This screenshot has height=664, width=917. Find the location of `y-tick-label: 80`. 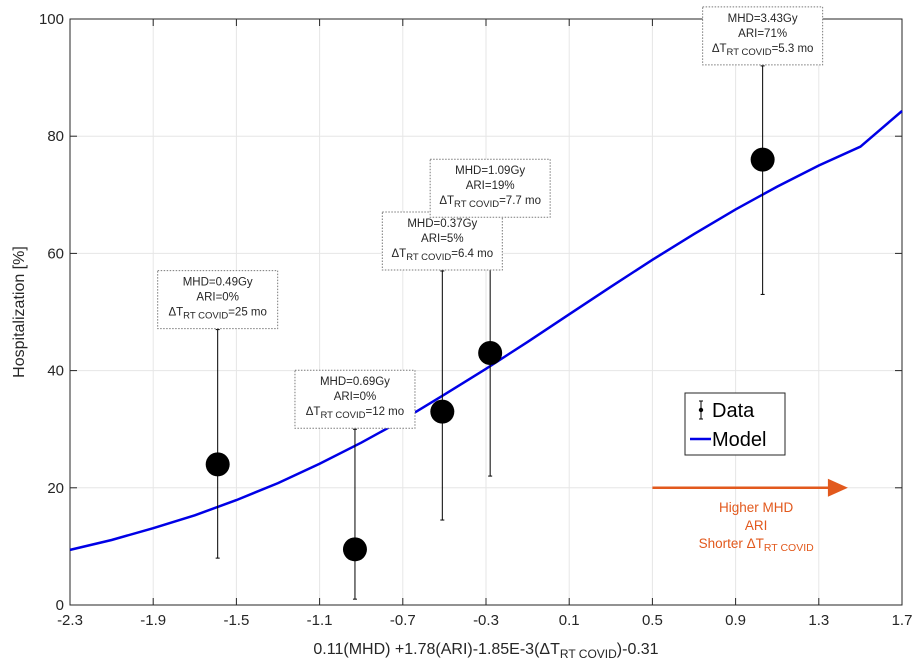

y-tick-label: 80 is located at coordinates (55, 136).